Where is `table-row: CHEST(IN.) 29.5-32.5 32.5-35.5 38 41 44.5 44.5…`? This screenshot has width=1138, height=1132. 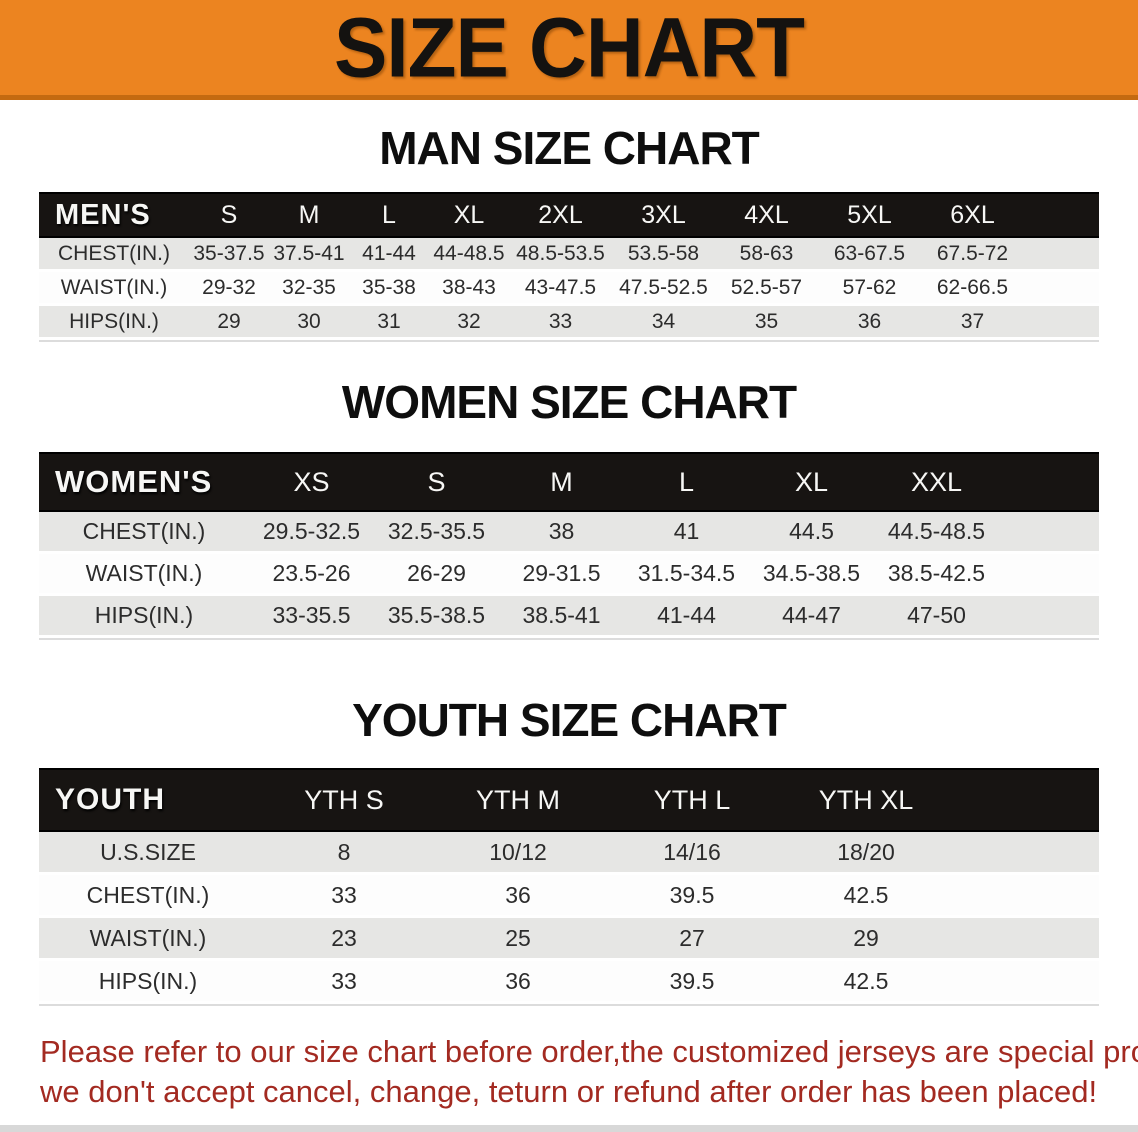 table-row: CHEST(IN.) 29.5-32.5 32.5-35.5 38 41 44.5 44.5… is located at coordinates (569, 533).